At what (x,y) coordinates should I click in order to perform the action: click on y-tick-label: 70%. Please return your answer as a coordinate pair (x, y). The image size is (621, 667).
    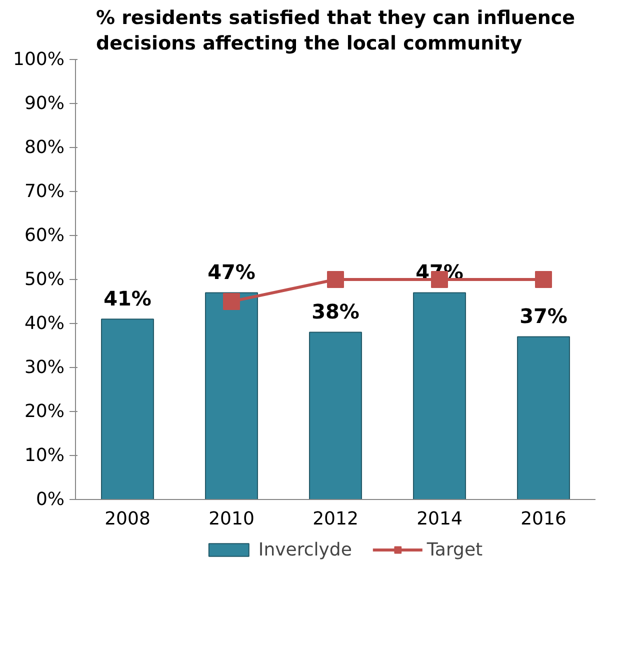
    Looking at the image, I should click on (44, 191).